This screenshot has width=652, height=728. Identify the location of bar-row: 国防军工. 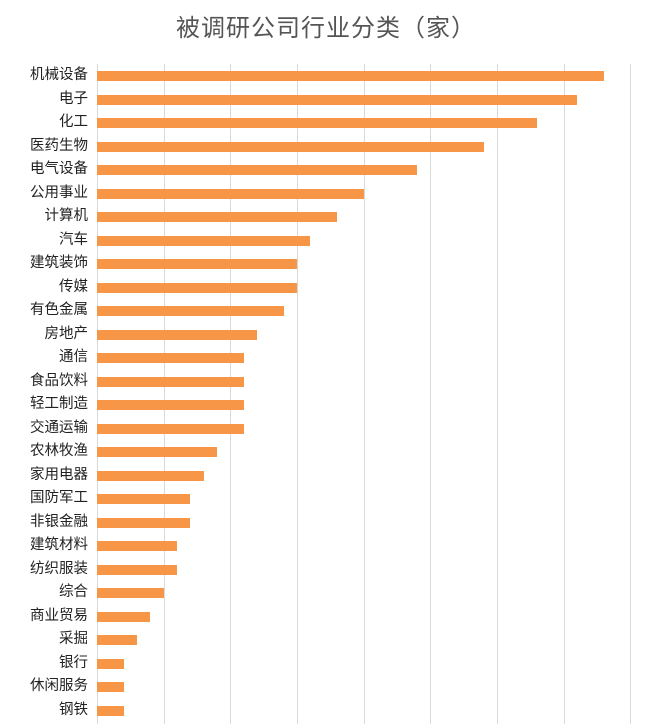
(326, 499).